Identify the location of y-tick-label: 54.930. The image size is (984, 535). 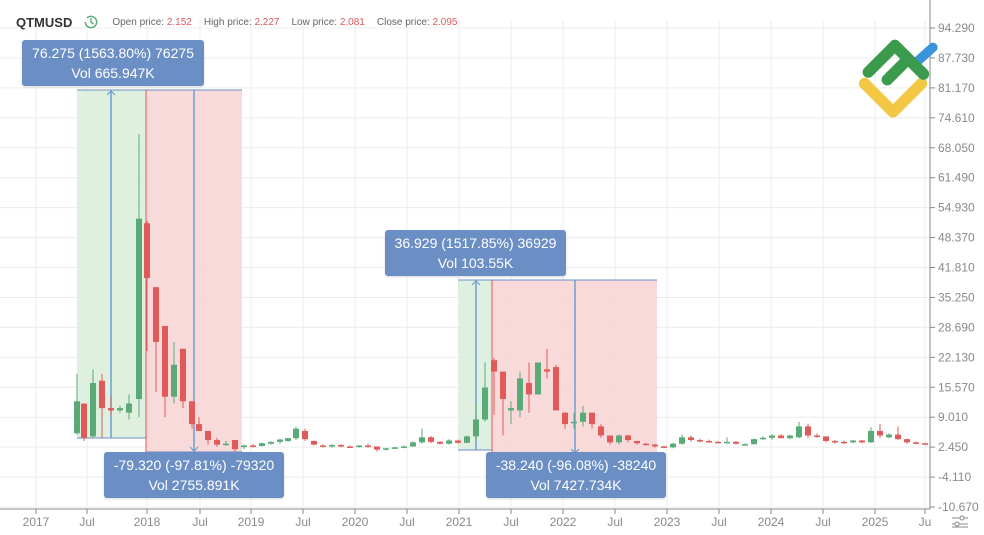
(956, 208).